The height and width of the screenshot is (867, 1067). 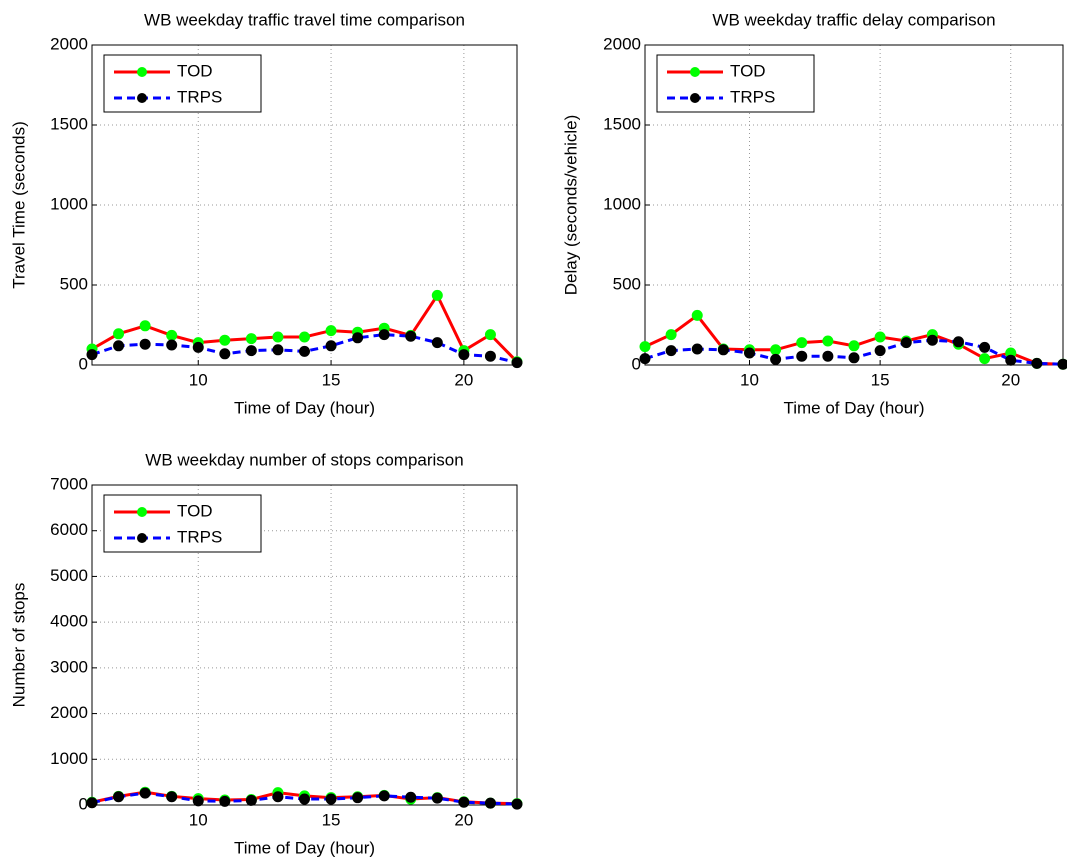 What do you see at coordinates (74, 283) in the screenshot?
I see `y-tick-label: 500` at bounding box center [74, 283].